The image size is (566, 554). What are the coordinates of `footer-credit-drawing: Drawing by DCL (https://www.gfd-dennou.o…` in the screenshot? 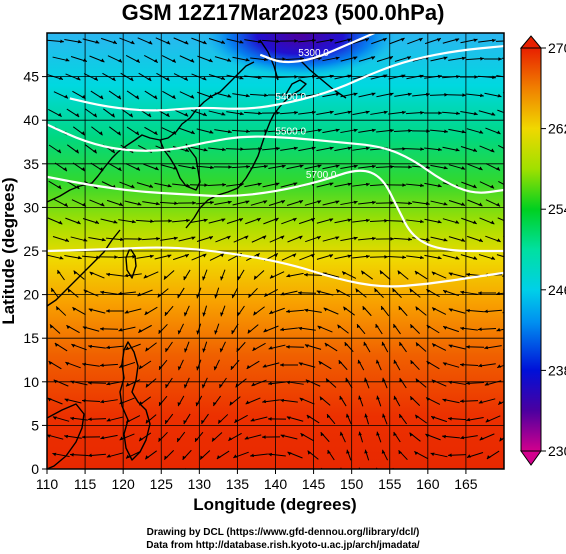 It's located at (283, 532).